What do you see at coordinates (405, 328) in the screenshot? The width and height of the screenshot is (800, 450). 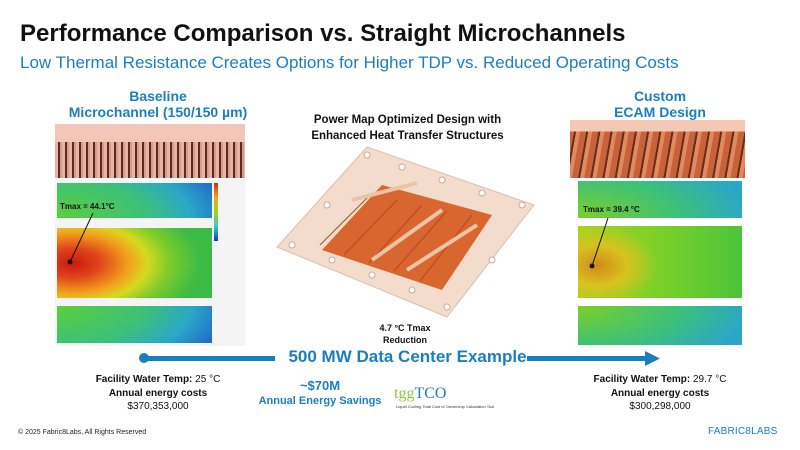 I see `tmax-reduction-line1: 4.7 °C Tmax` at bounding box center [405, 328].